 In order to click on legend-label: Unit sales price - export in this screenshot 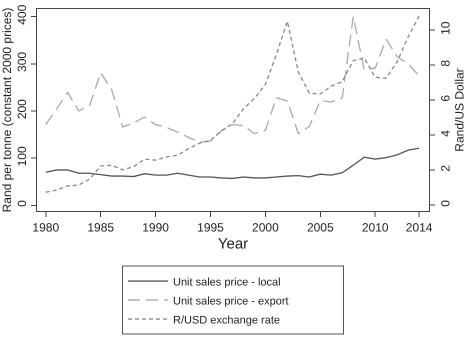, I will do `click(231, 301)`.